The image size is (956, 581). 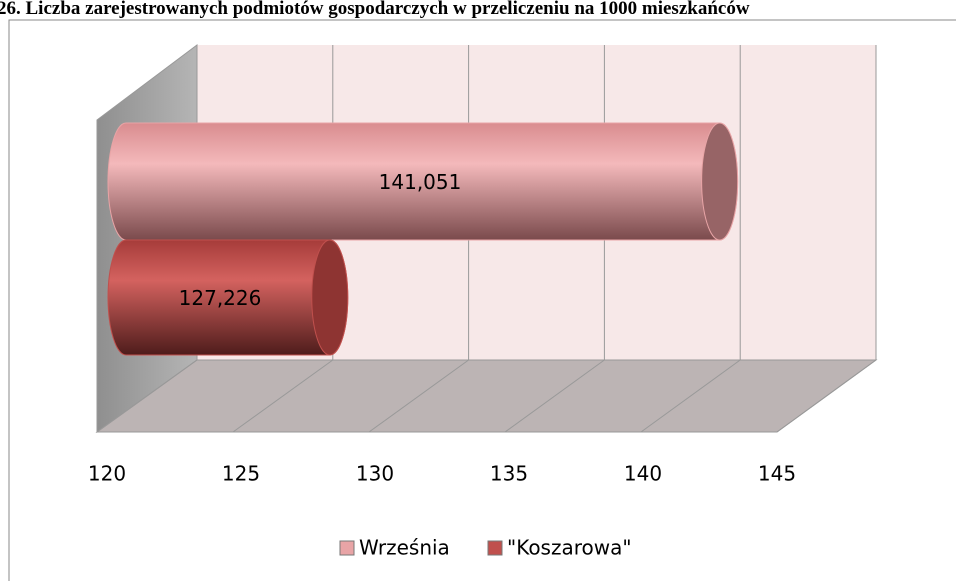 What do you see at coordinates (486, 396) in the screenshot?
I see `floor` at bounding box center [486, 396].